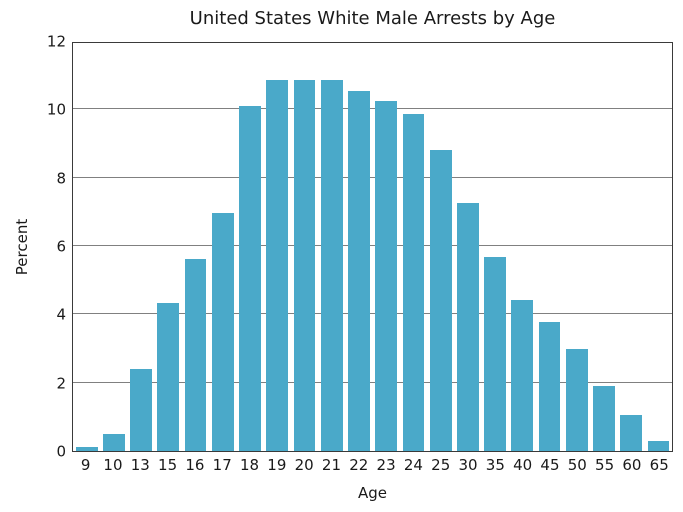 This screenshot has height=512, width=683. I want to click on y-axis-label: Percent, so click(22, 247).